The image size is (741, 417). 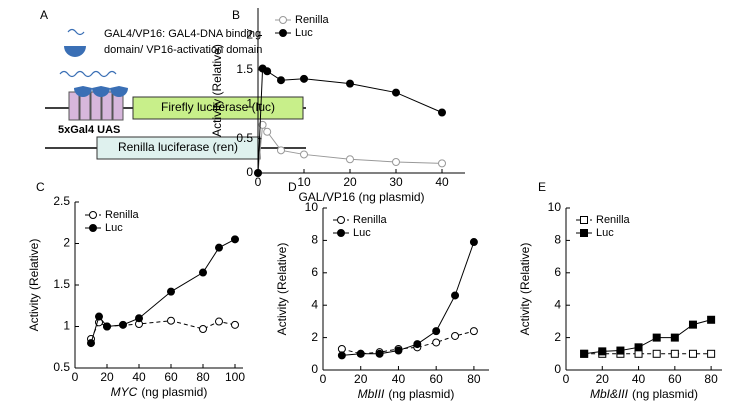 What do you see at coordinates (314, 369) in the screenshot?
I see `y-tick-label: 0` at bounding box center [314, 369].